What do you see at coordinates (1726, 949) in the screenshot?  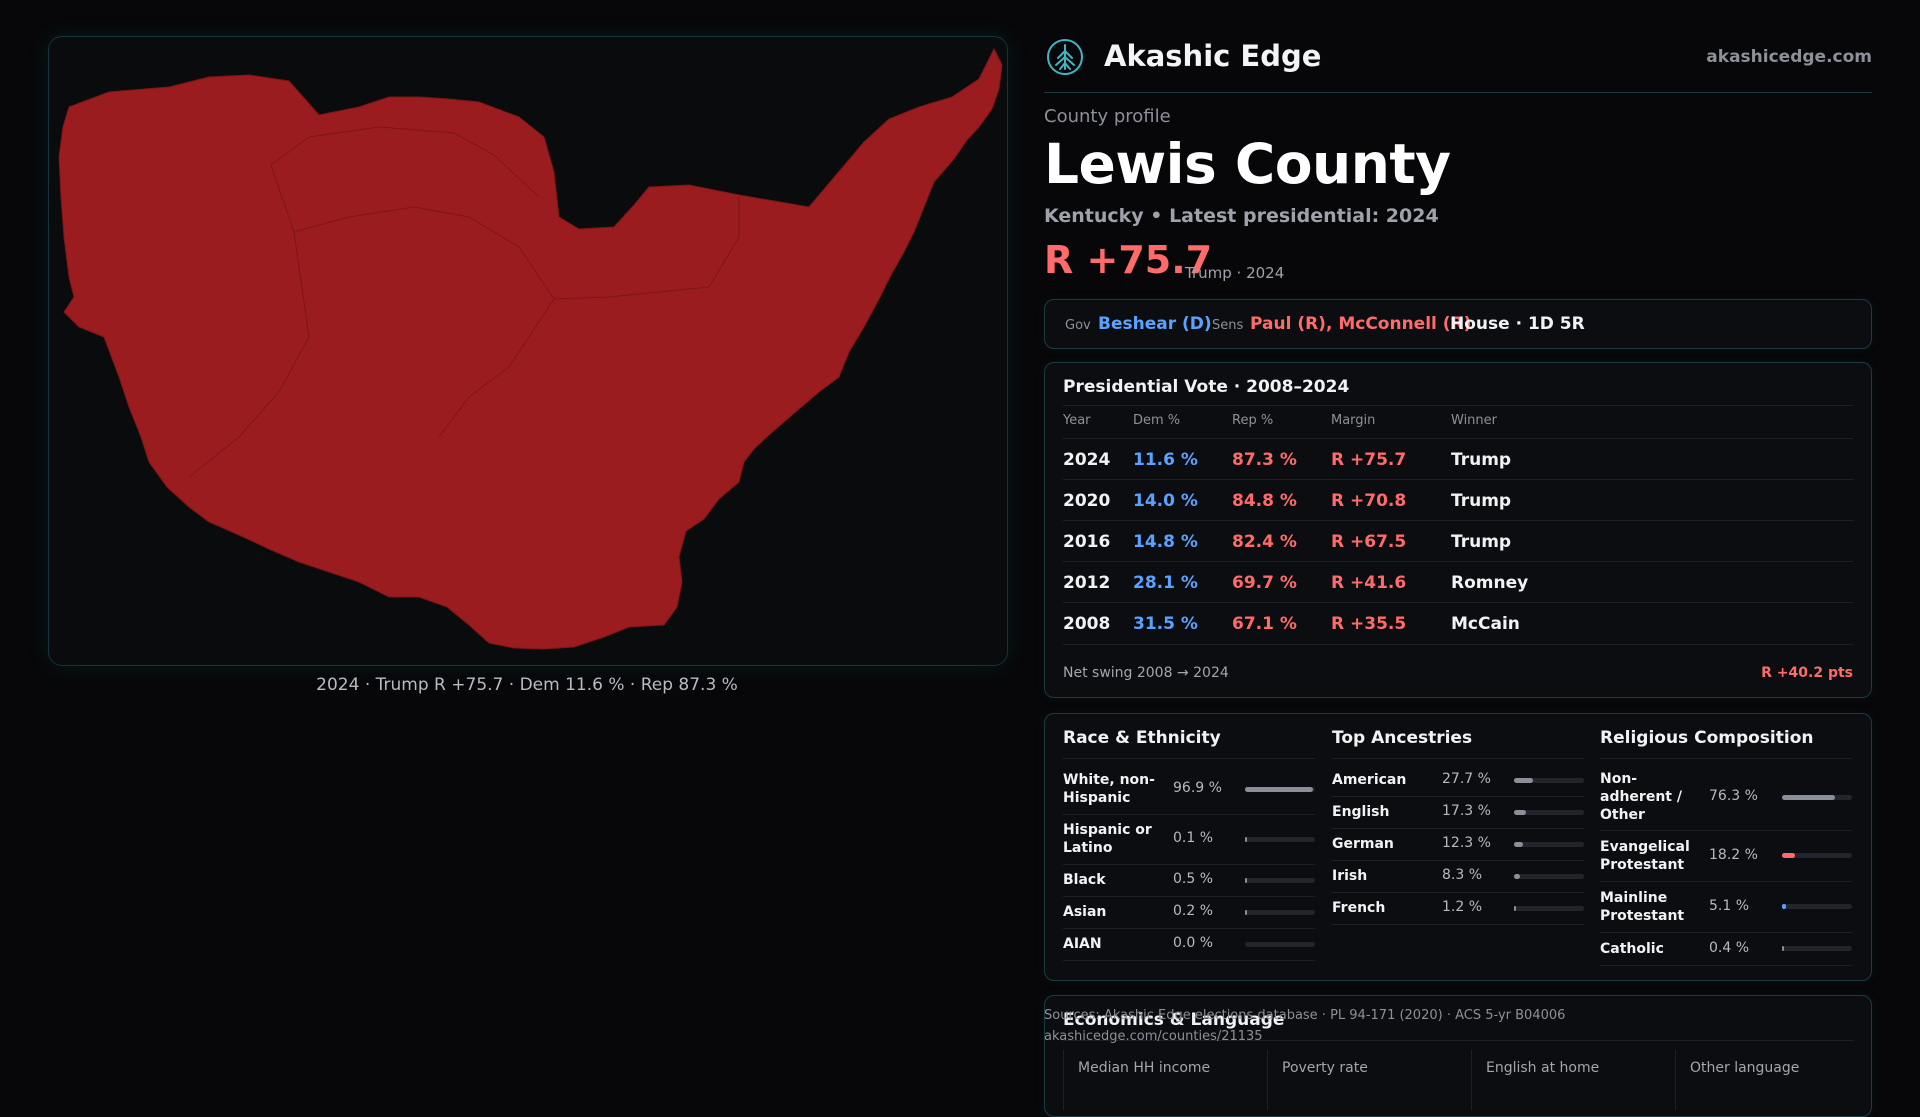 I see `religion-row: Catholic 0.4 %` at bounding box center [1726, 949].